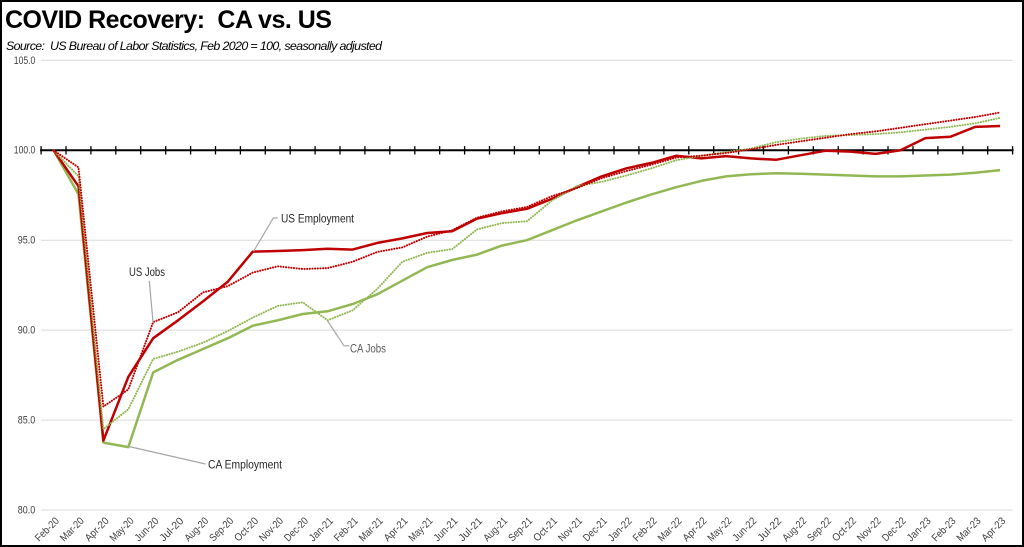 The height and width of the screenshot is (547, 1024). I want to click on svg-text: 85.0, so click(27, 421).